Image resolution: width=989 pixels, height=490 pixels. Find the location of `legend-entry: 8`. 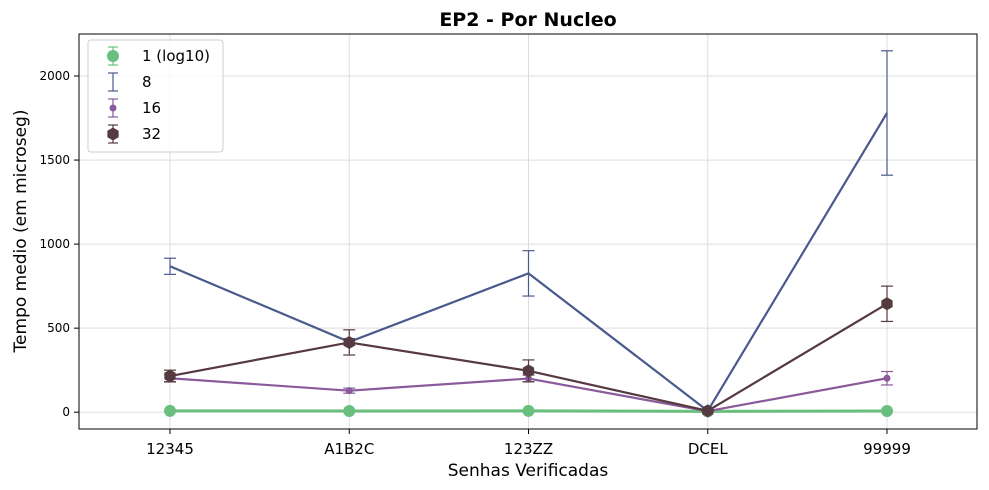

legend-entry: 8 is located at coordinates (130, 82).